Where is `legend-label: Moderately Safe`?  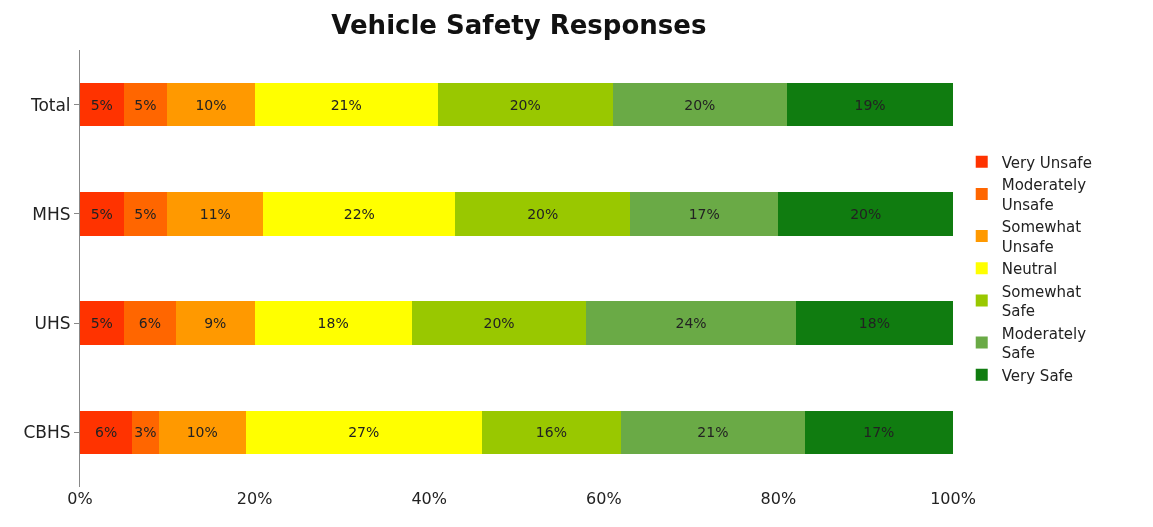
legend-label: Moderately Safe is located at coordinates (1044, 343).